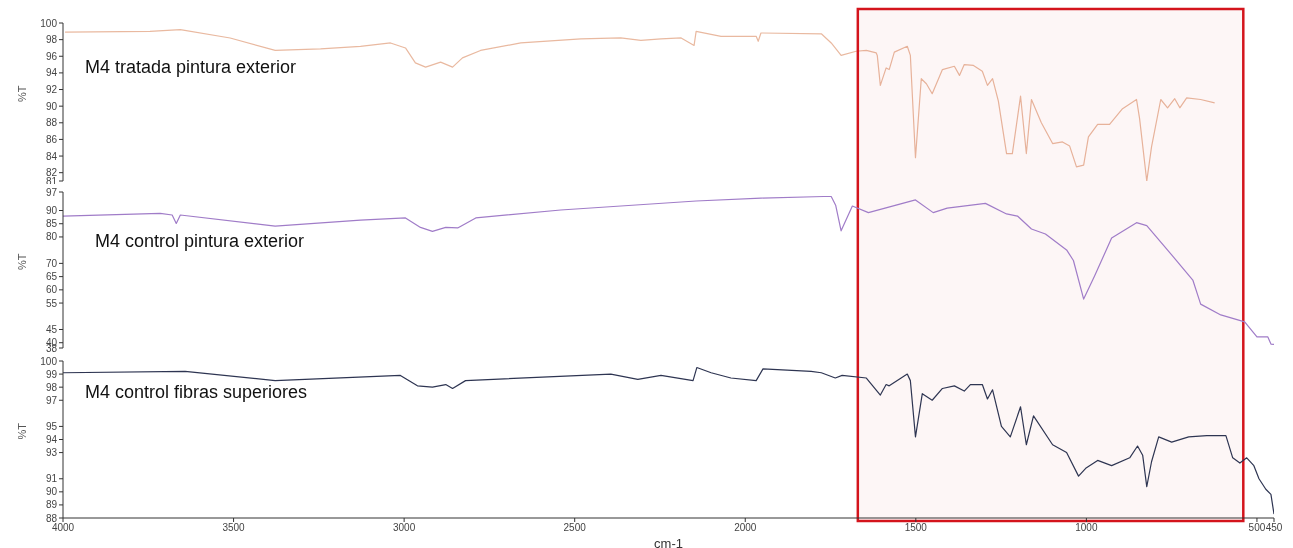 The image size is (1293, 548). Describe the element at coordinates (51, 56) in the screenshot. I see `y-tick-label: 96` at that location.